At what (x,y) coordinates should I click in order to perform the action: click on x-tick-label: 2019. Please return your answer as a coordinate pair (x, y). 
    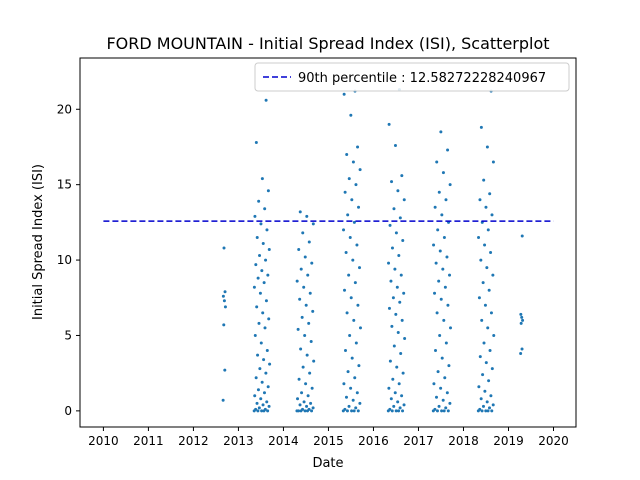
    Looking at the image, I should click on (508, 441).